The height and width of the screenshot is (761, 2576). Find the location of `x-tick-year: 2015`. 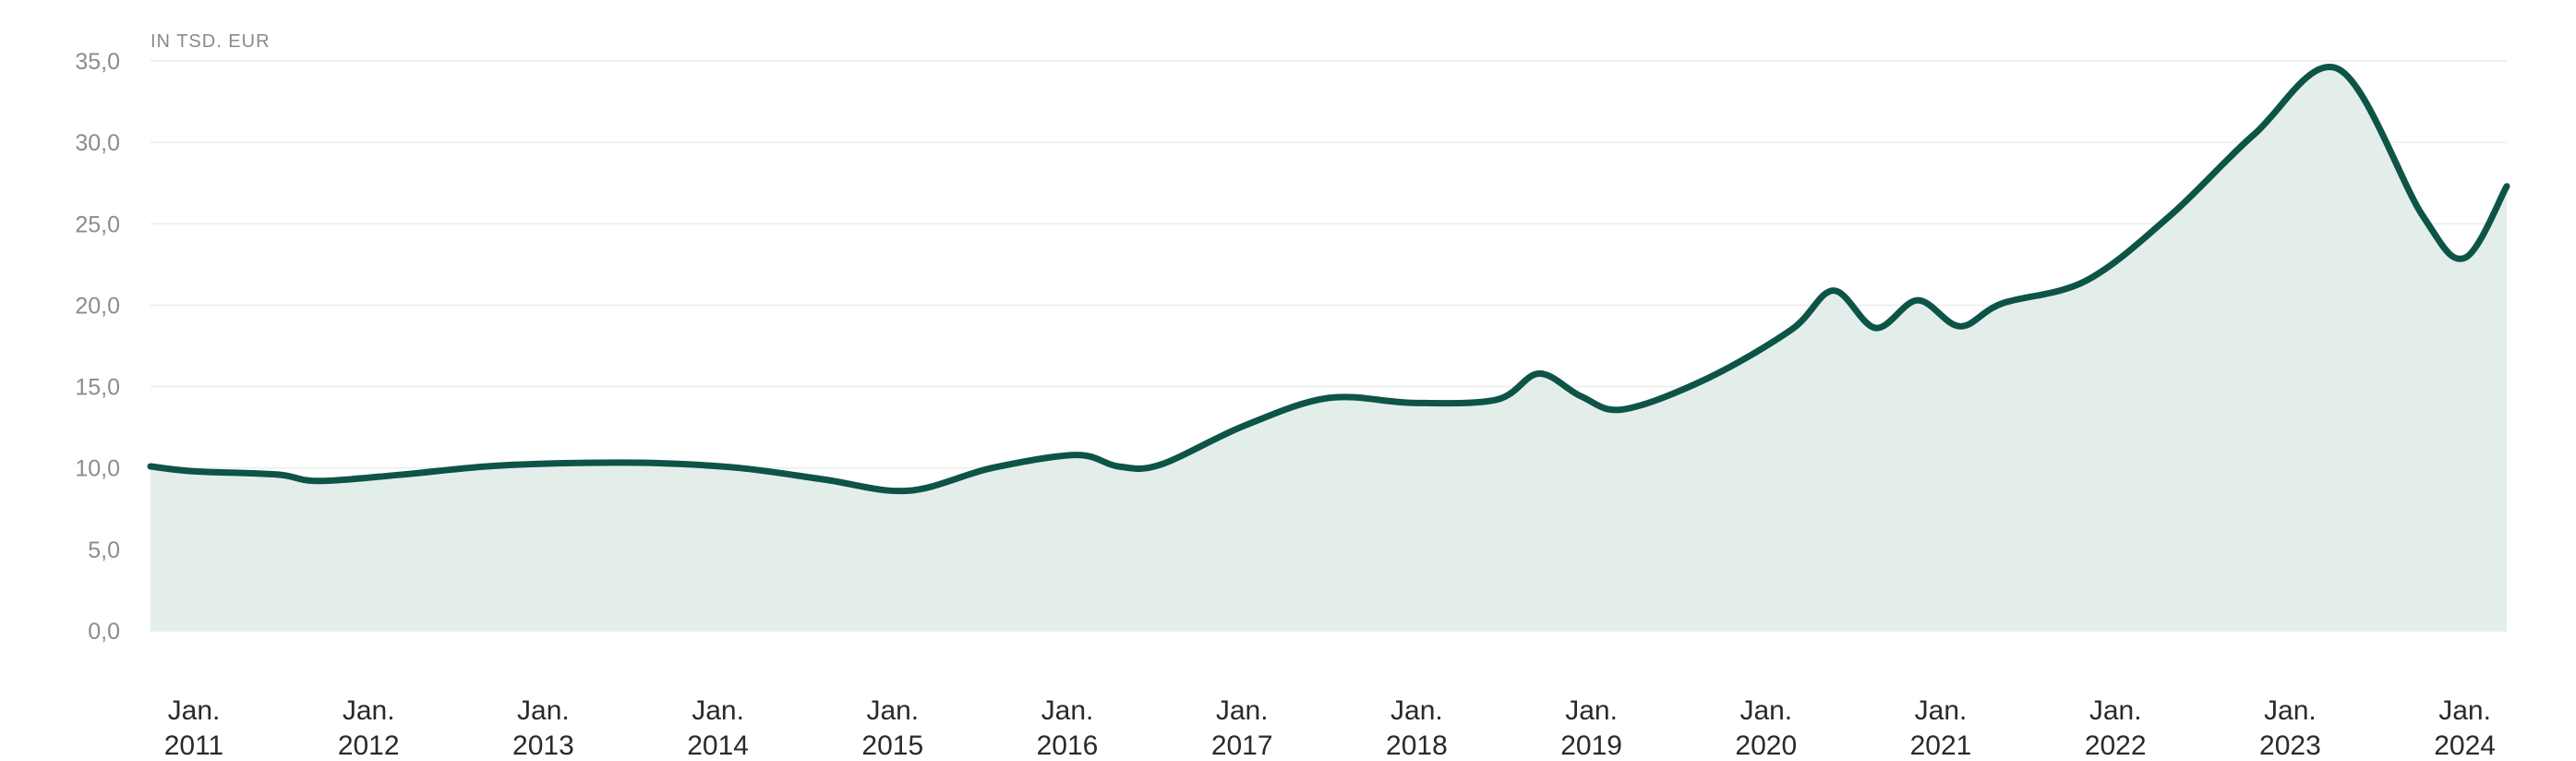

x-tick-year: 2015 is located at coordinates (892, 746).